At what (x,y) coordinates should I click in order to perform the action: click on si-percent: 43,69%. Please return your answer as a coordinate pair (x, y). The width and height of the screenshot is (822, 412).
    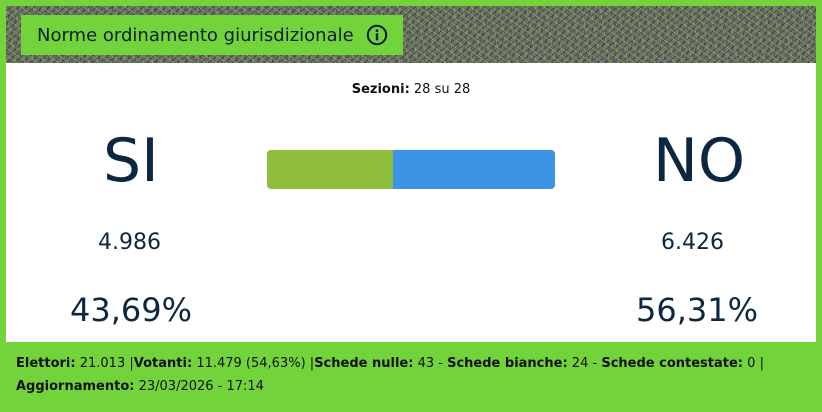
    Looking at the image, I should click on (131, 310).